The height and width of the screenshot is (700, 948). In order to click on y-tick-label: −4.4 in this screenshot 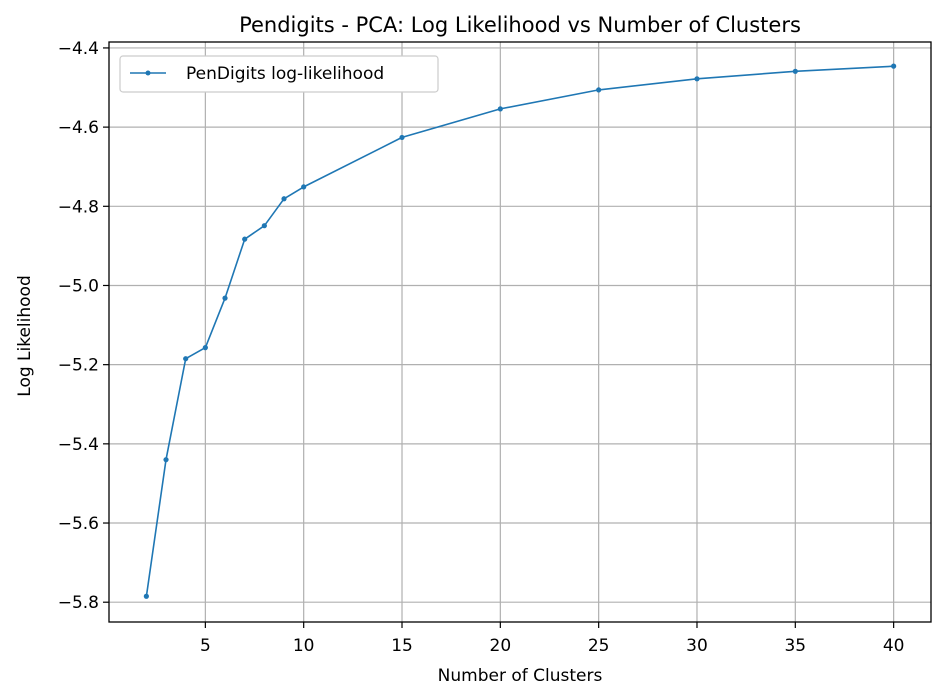, I will do `click(78, 49)`.